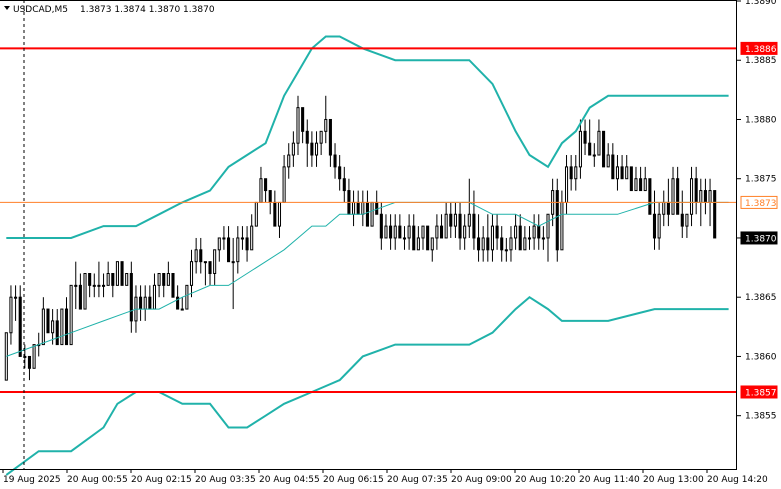  I want to click on dropdown-triangle-icon, so click(7, 8).